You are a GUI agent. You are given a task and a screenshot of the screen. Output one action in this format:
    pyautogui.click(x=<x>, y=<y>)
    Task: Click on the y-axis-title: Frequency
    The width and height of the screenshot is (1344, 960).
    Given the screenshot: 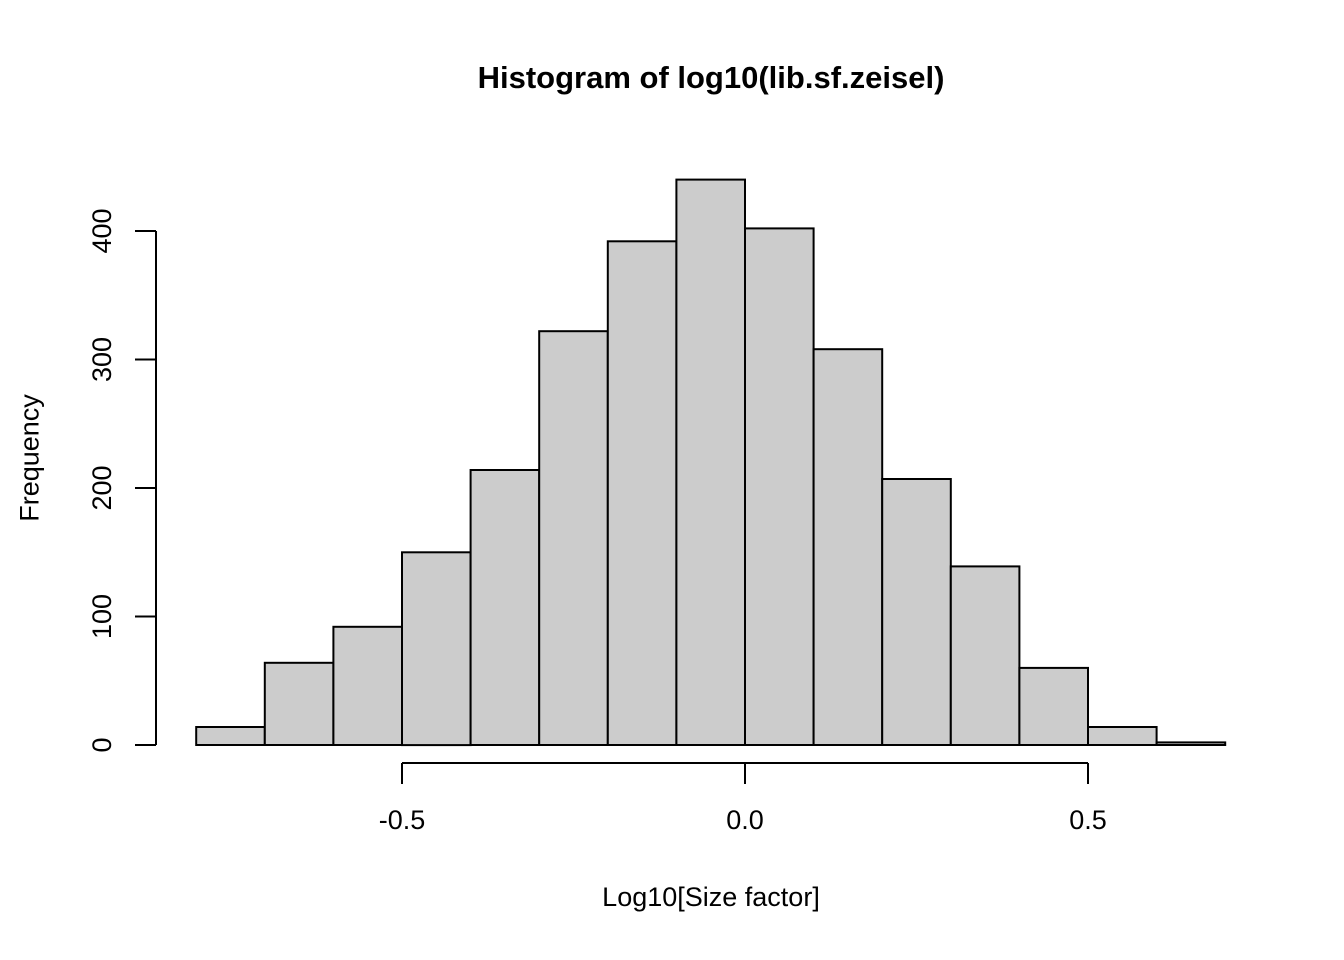 What is the action you would take?
    pyautogui.click(x=29, y=458)
    